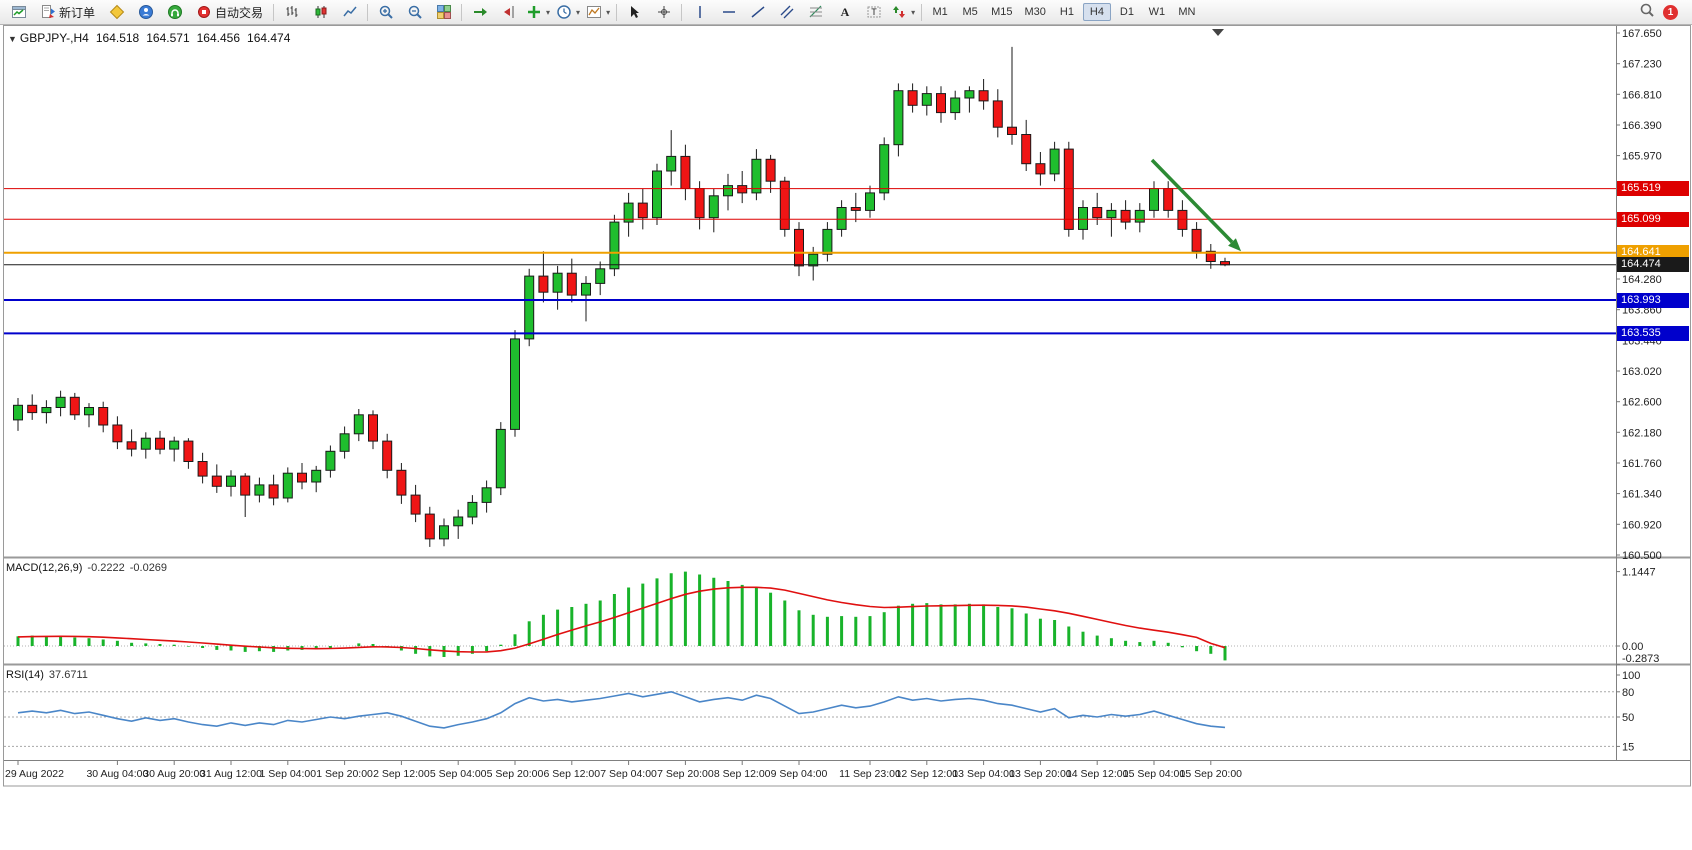  What do you see at coordinates (538, 12) in the screenshot?
I see `indicators-button: ▾` at bounding box center [538, 12].